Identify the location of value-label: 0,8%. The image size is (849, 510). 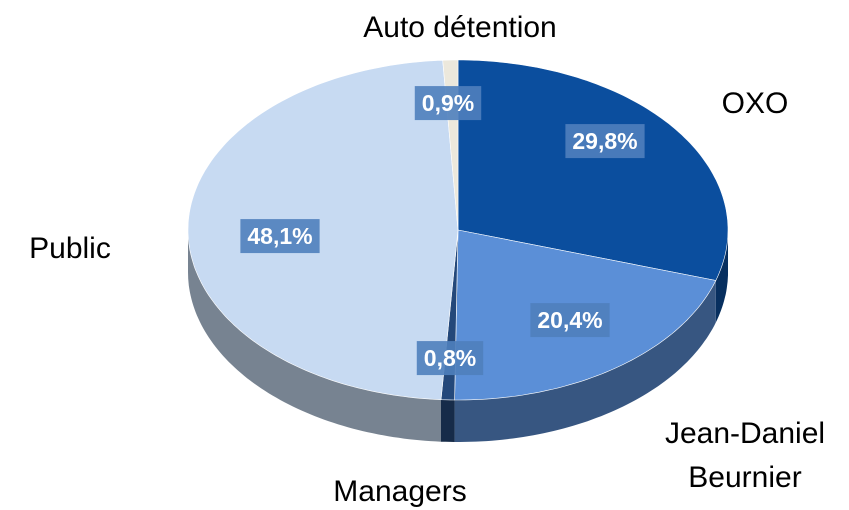
(450, 358).